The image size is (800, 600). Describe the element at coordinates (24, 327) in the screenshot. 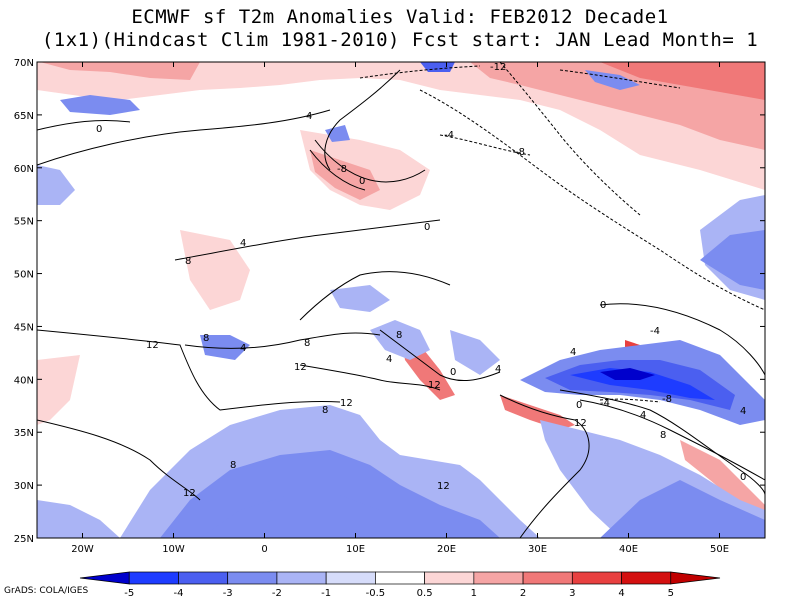

I see `lat-tick-label: 45N` at that location.